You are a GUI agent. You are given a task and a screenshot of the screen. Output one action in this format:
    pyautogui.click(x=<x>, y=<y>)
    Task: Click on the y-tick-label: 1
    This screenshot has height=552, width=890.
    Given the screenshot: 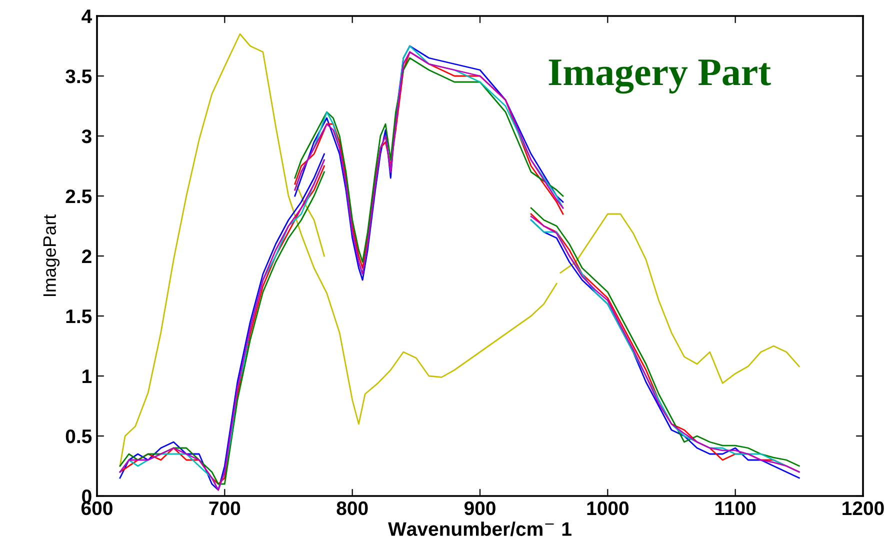 What is the action you would take?
    pyautogui.click(x=87, y=377)
    